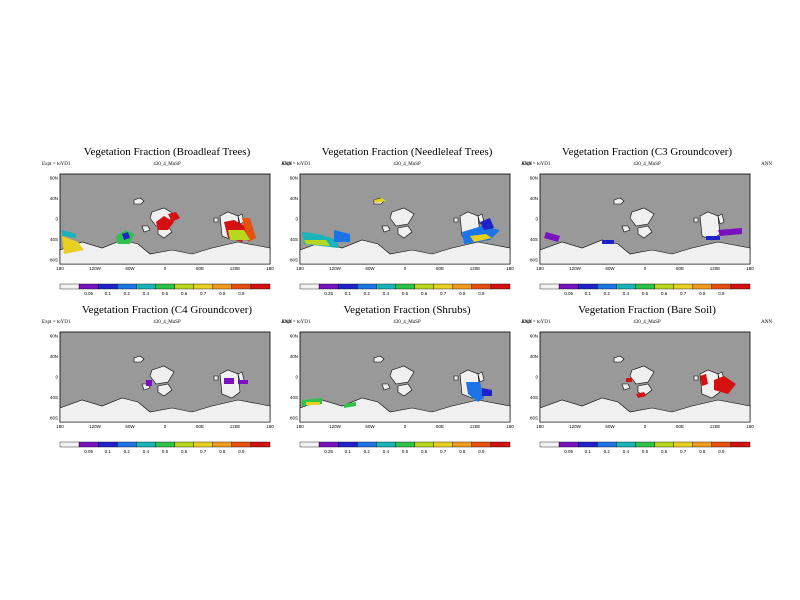 The image size is (800, 600). What do you see at coordinates (405, 447) in the screenshot?
I see `colorbar: 0.25 0.1 0.2 0.4 0.5 0.6 0.7 0.8 0.9` at bounding box center [405, 447].